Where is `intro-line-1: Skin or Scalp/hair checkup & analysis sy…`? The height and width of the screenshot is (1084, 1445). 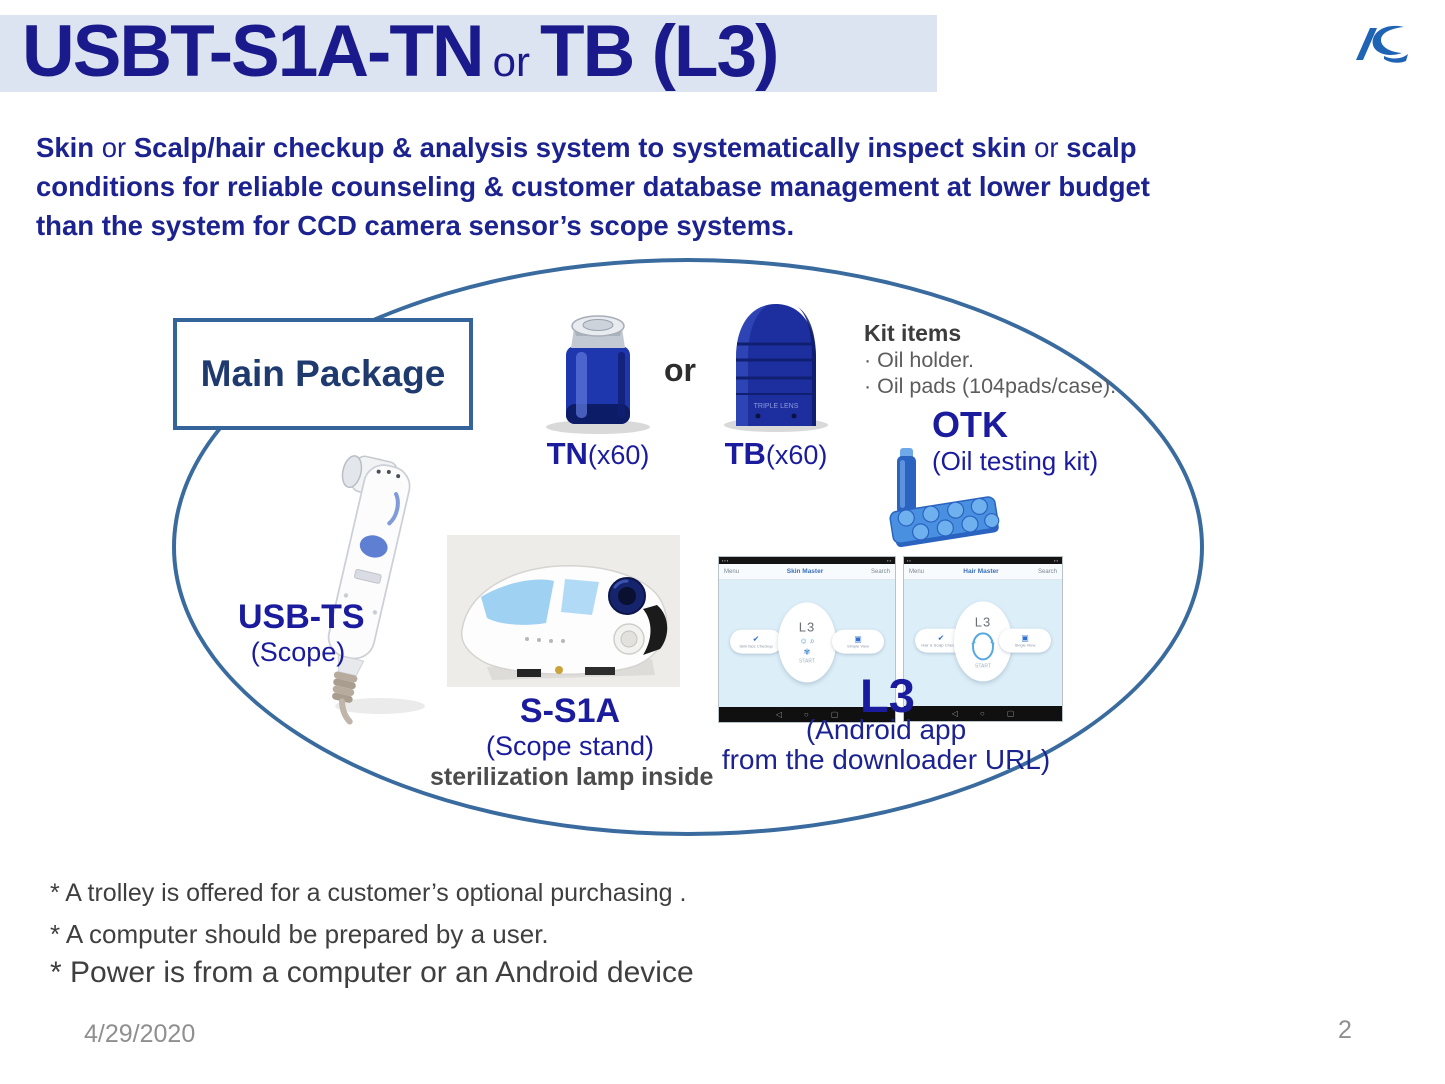 intro-line-1: Skin or Scalp/hair checkup & analysis sy… is located at coordinates (726, 147).